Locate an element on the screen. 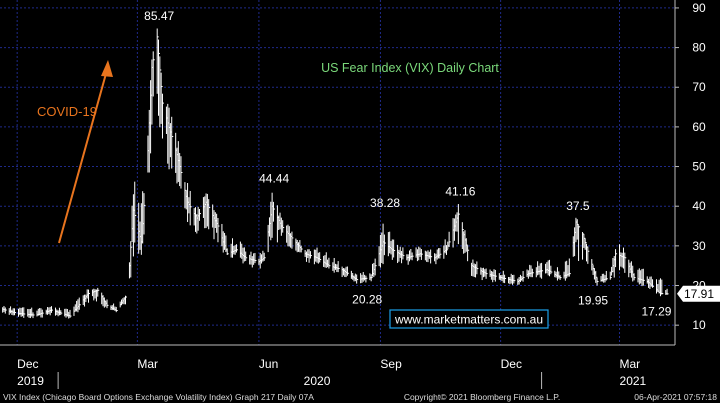 This screenshot has height=403, width=720. peak-label: 41.16 is located at coordinates (460, 192).